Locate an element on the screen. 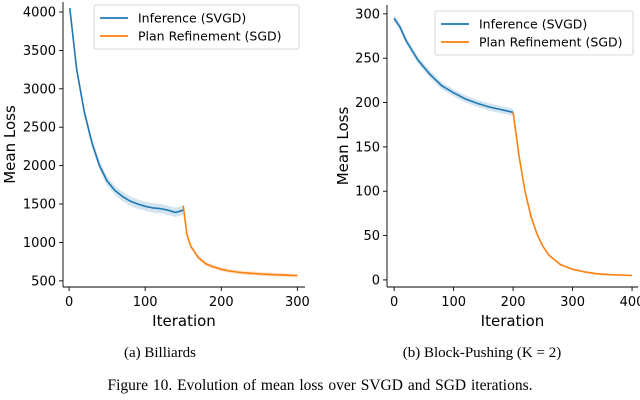 This screenshot has height=400, width=640. y-tick-label: 1000 is located at coordinates (39, 243).